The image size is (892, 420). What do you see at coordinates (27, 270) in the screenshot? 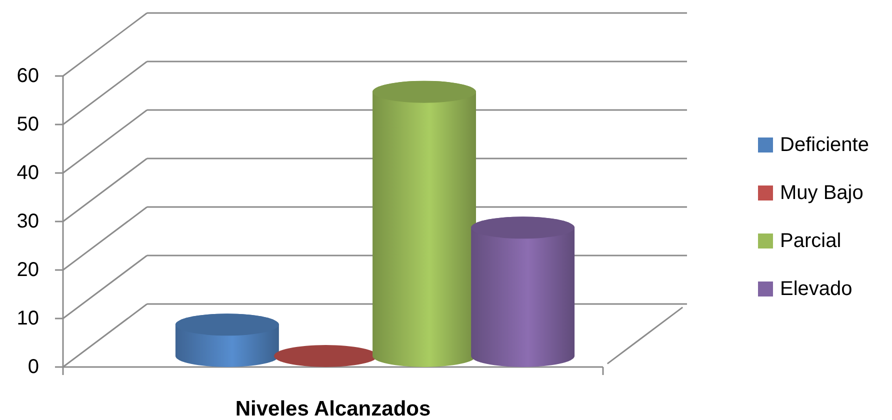
I see `y-tick-label: 20` at bounding box center [27, 270].